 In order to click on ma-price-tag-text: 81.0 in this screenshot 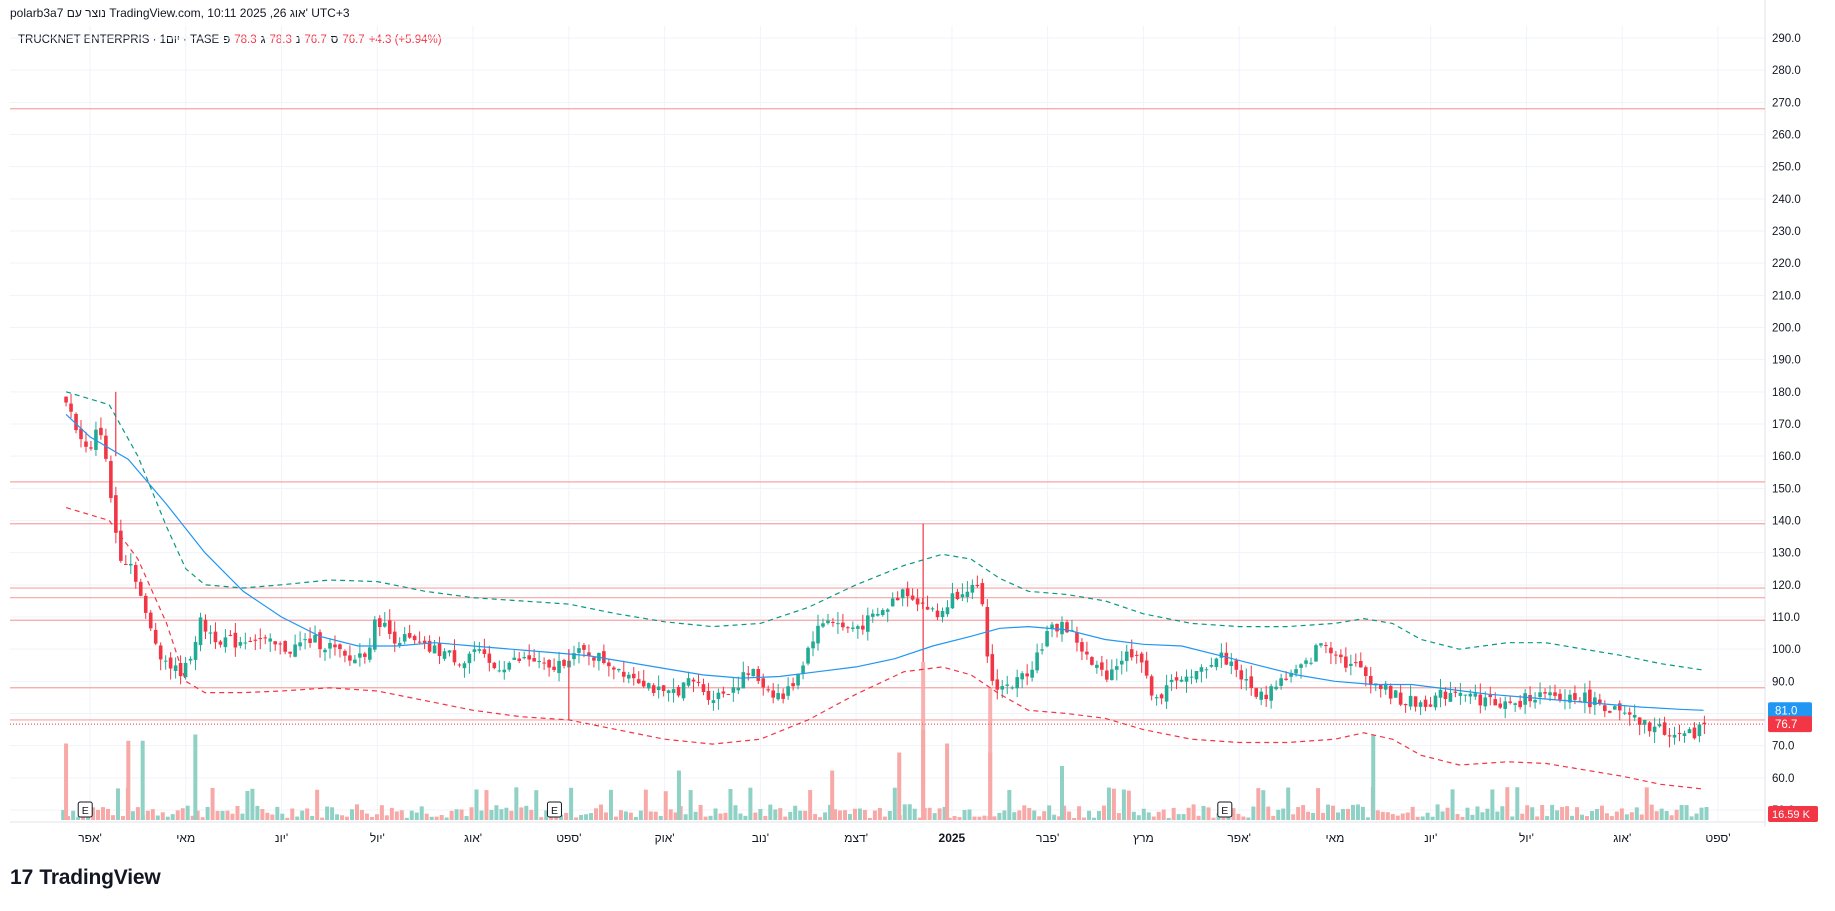, I will do `click(1786, 711)`.